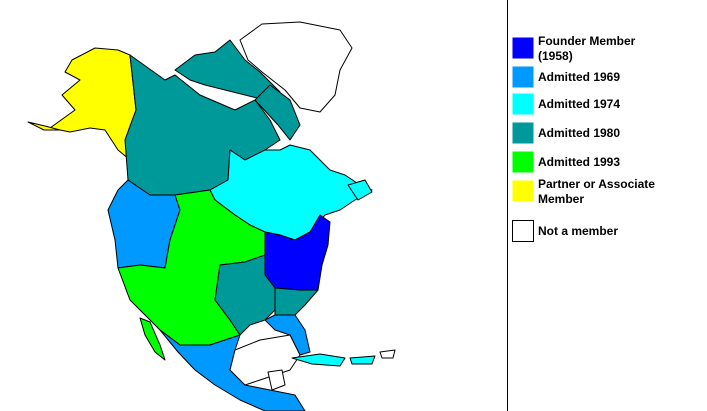 This screenshot has height=411, width=707. I want to click on aleutians, so click(44, 126).